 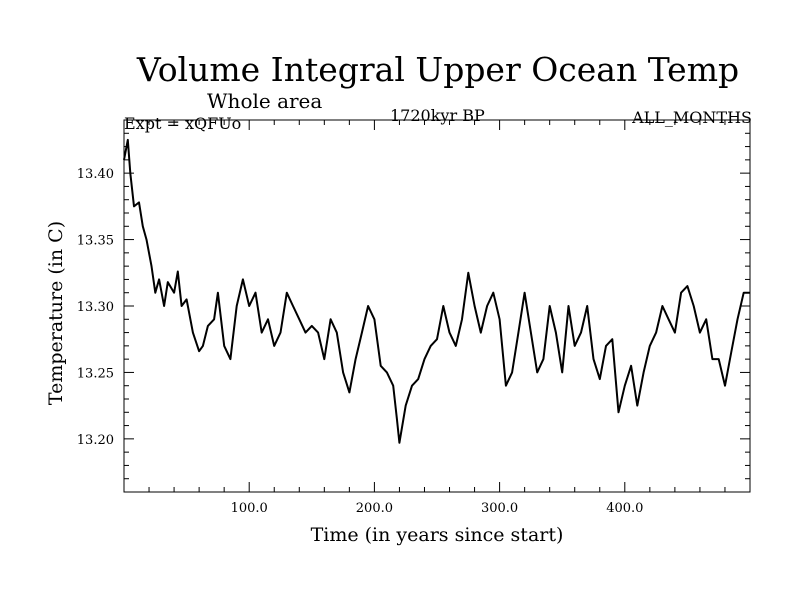 I want to click on y-tick-label: 13.35, so click(x=95, y=241).